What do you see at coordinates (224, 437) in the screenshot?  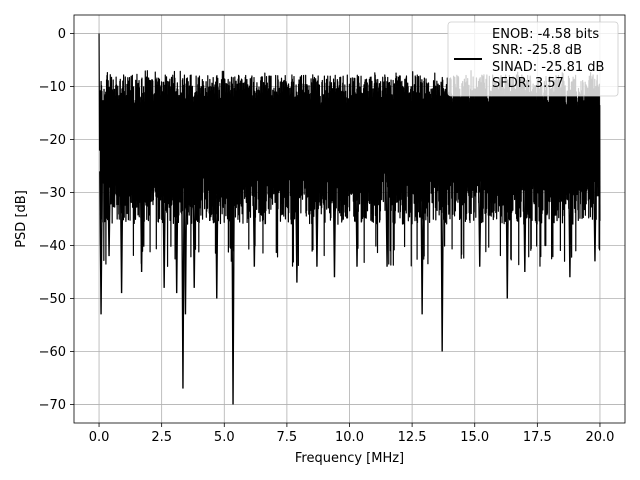 I see `x-tick-label: 5.0` at bounding box center [224, 437].